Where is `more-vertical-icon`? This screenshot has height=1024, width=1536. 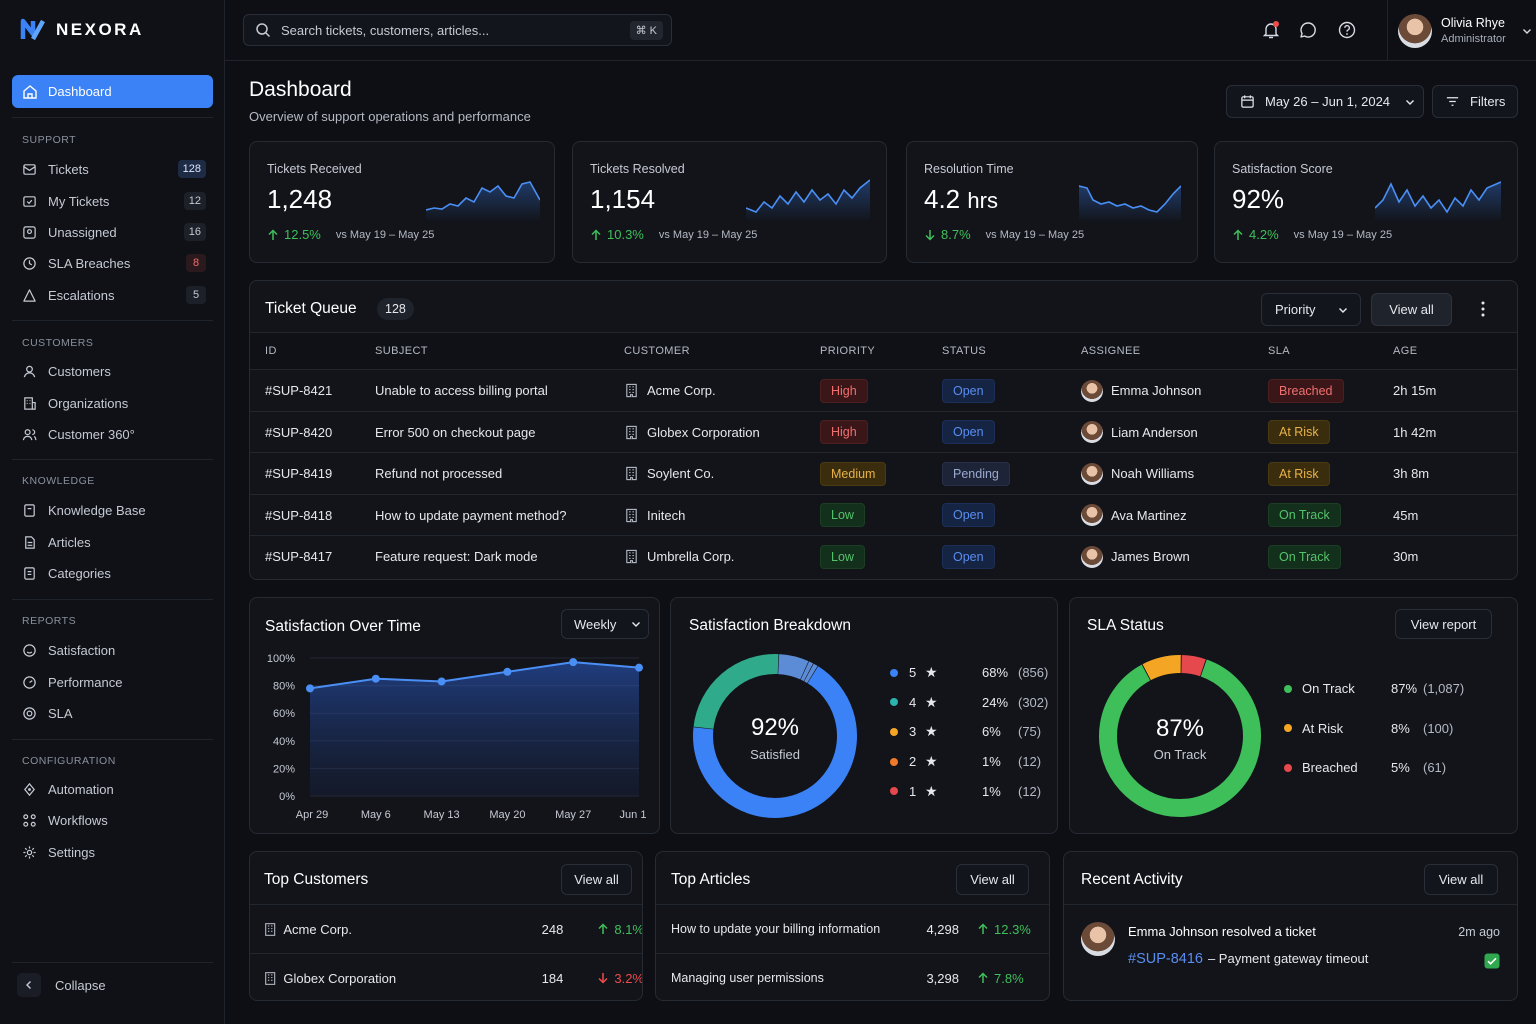
more-vertical-icon is located at coordinates (1483, 309).